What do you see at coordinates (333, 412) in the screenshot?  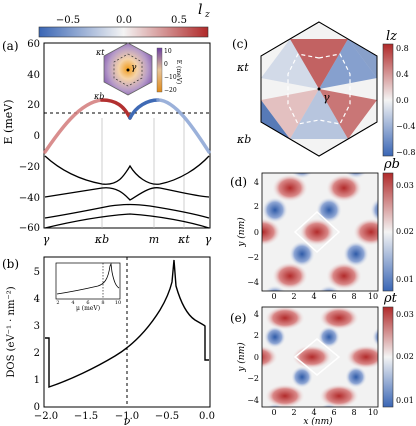 I see `panel-e-xtick: 6` at bounding box center [333, 412].